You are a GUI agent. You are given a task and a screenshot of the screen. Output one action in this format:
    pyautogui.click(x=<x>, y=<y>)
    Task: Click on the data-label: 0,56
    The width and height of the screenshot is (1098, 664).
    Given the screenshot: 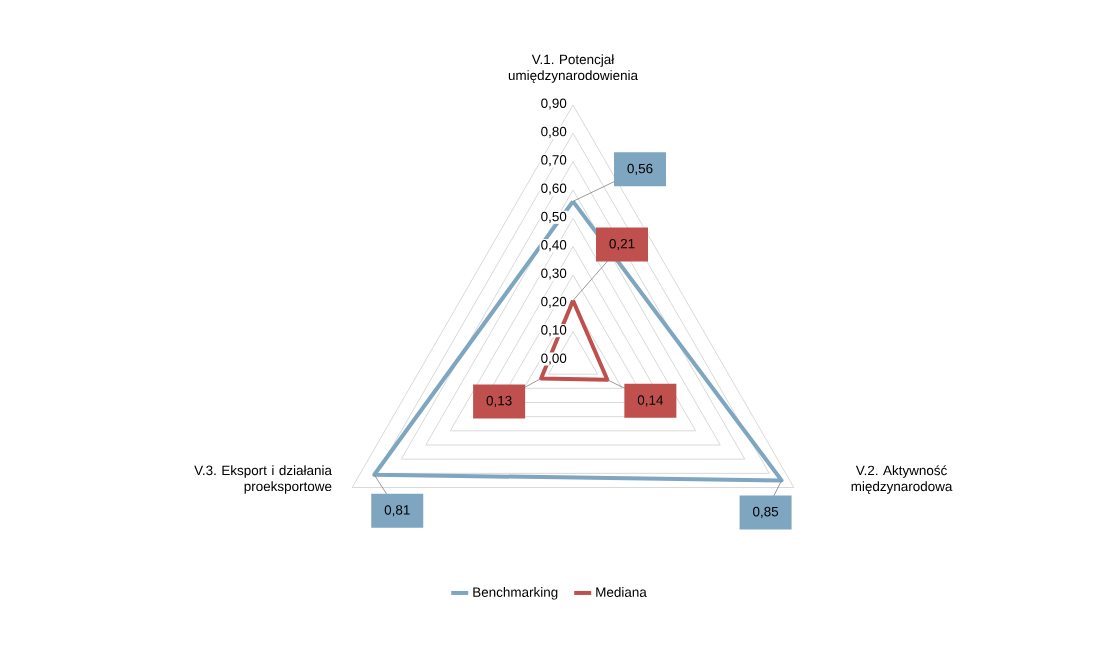 What is the action you would take?
    pyautogui.click(x=640, y=169)
    